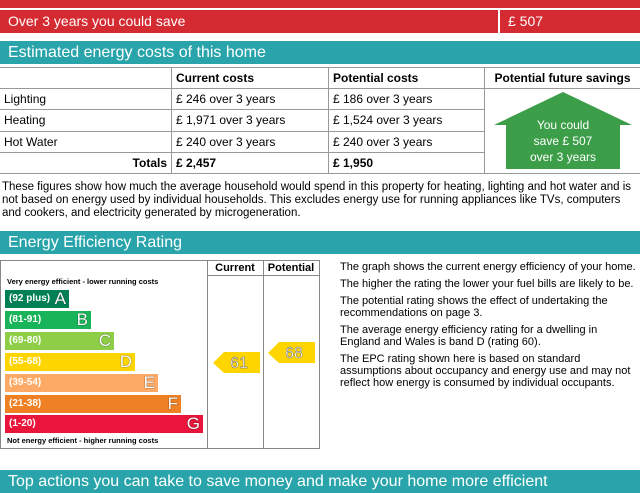  I want to click on band-range: (55-68), so click(25, 361).